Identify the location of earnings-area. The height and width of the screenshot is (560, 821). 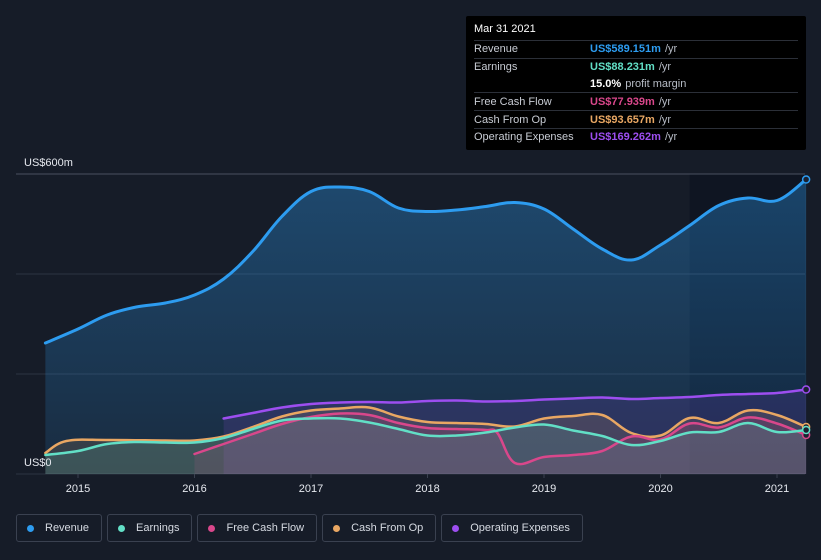
(426, 446).